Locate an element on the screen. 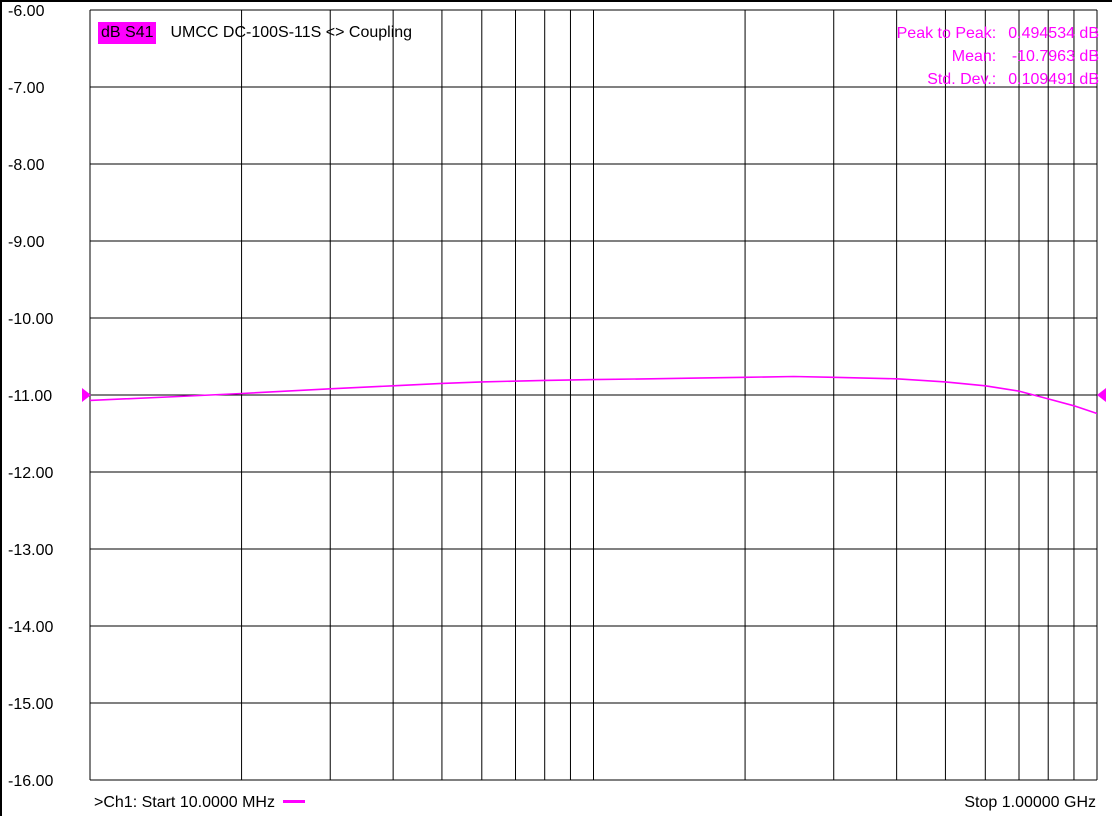 This screenshot has height=818, width=1112. y-tick-label: -6.00 is located at coordinates (26, 11).